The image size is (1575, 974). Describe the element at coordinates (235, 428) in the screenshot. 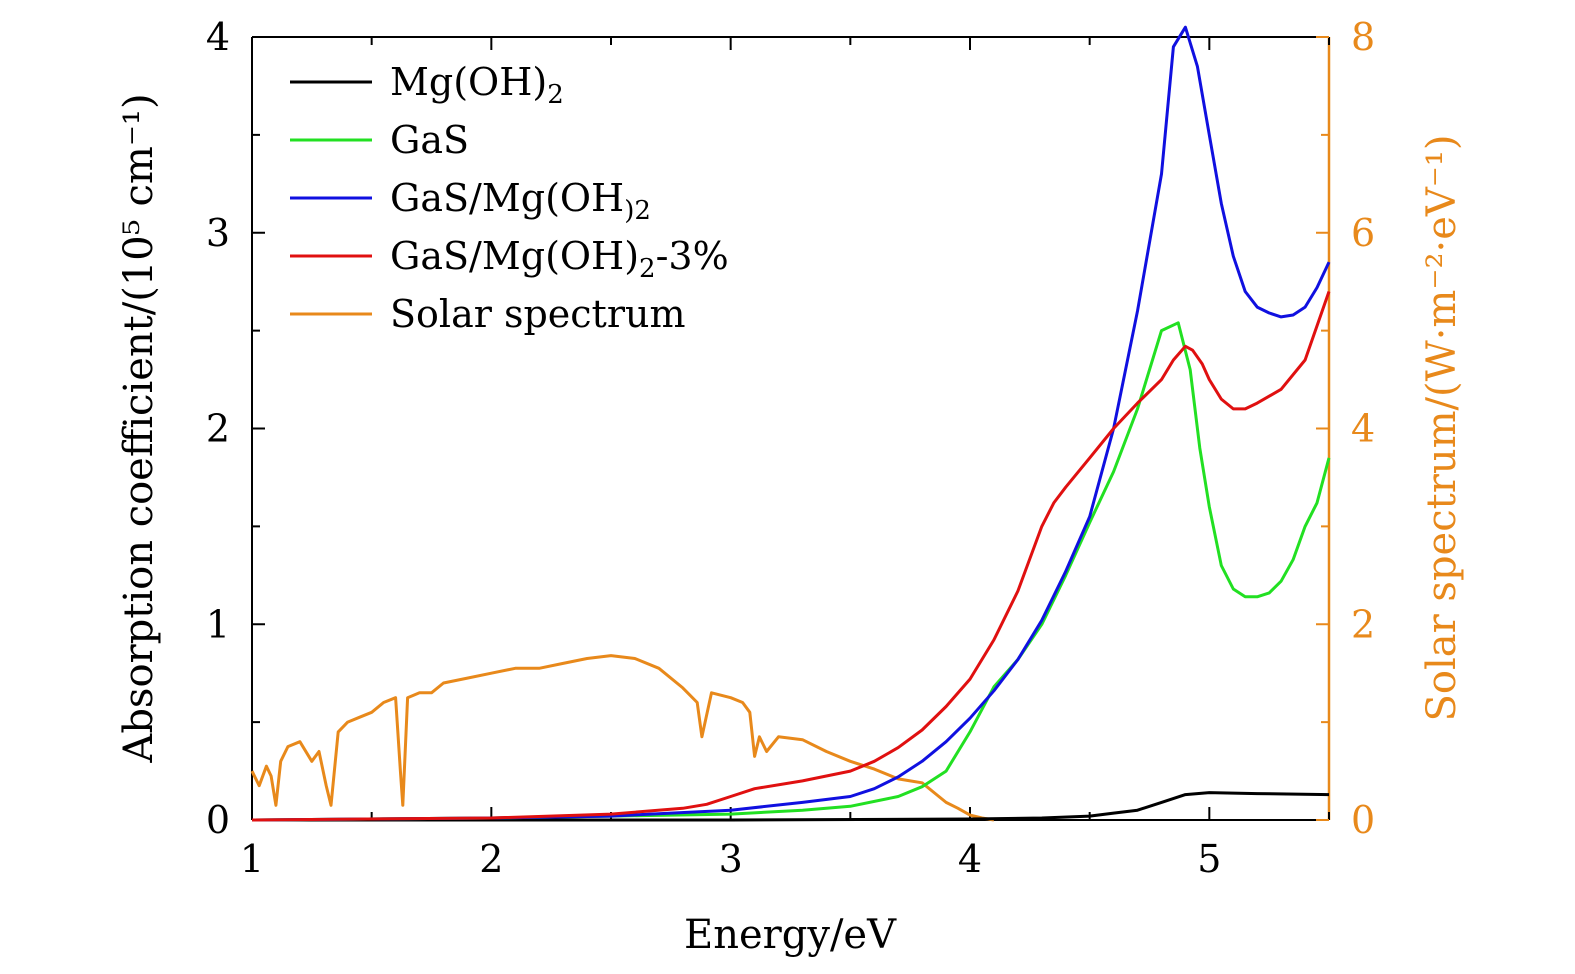

I see `y-axis-ticks: 0 1 2 3 4` at that location.